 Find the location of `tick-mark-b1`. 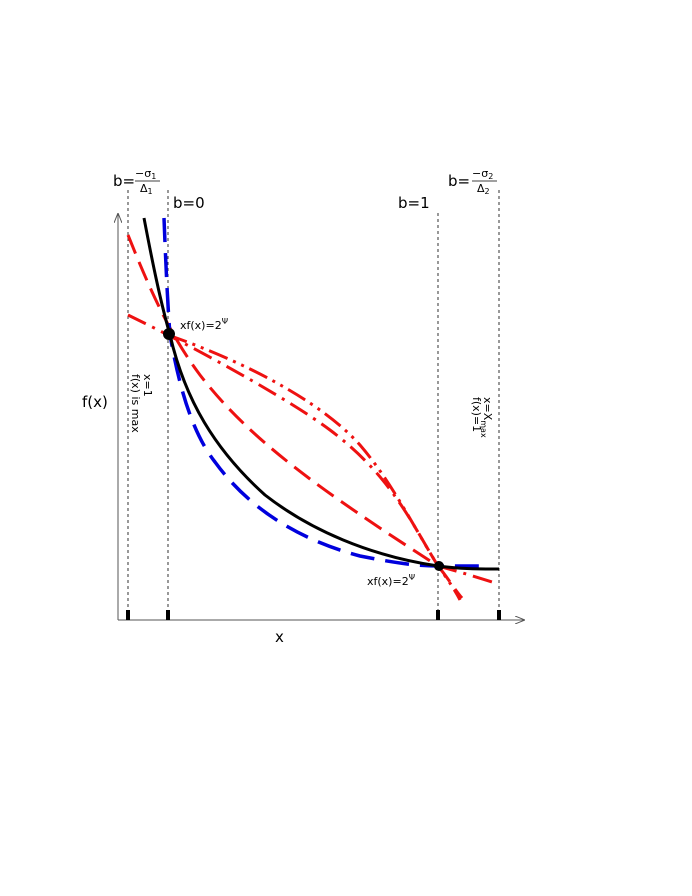

tick-mark-b1 is located at coordinates (438, 615).